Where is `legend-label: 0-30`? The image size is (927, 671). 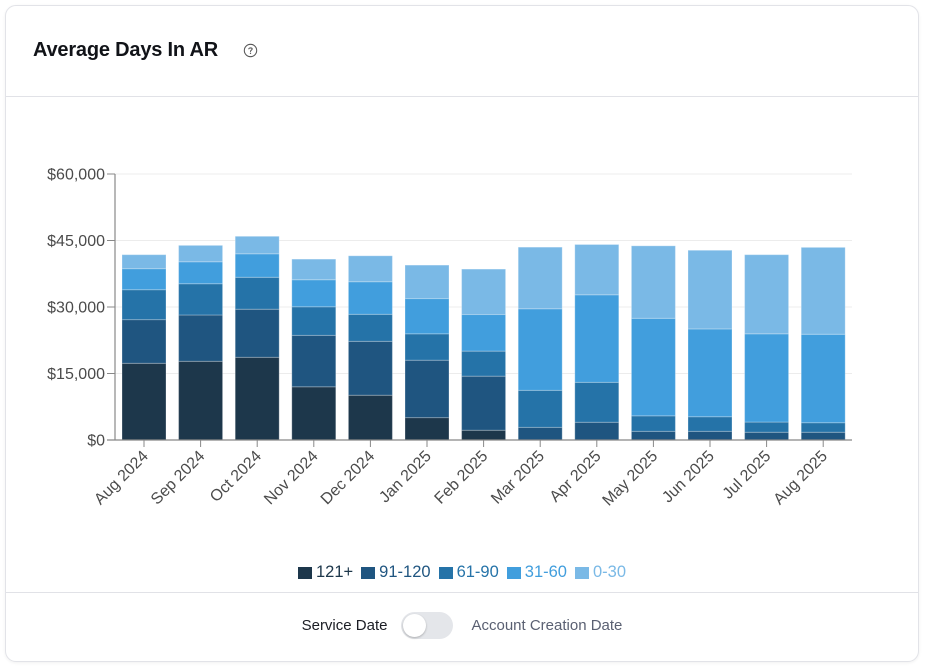 legend-label: 0-30 is located at coordinates (609, 572).